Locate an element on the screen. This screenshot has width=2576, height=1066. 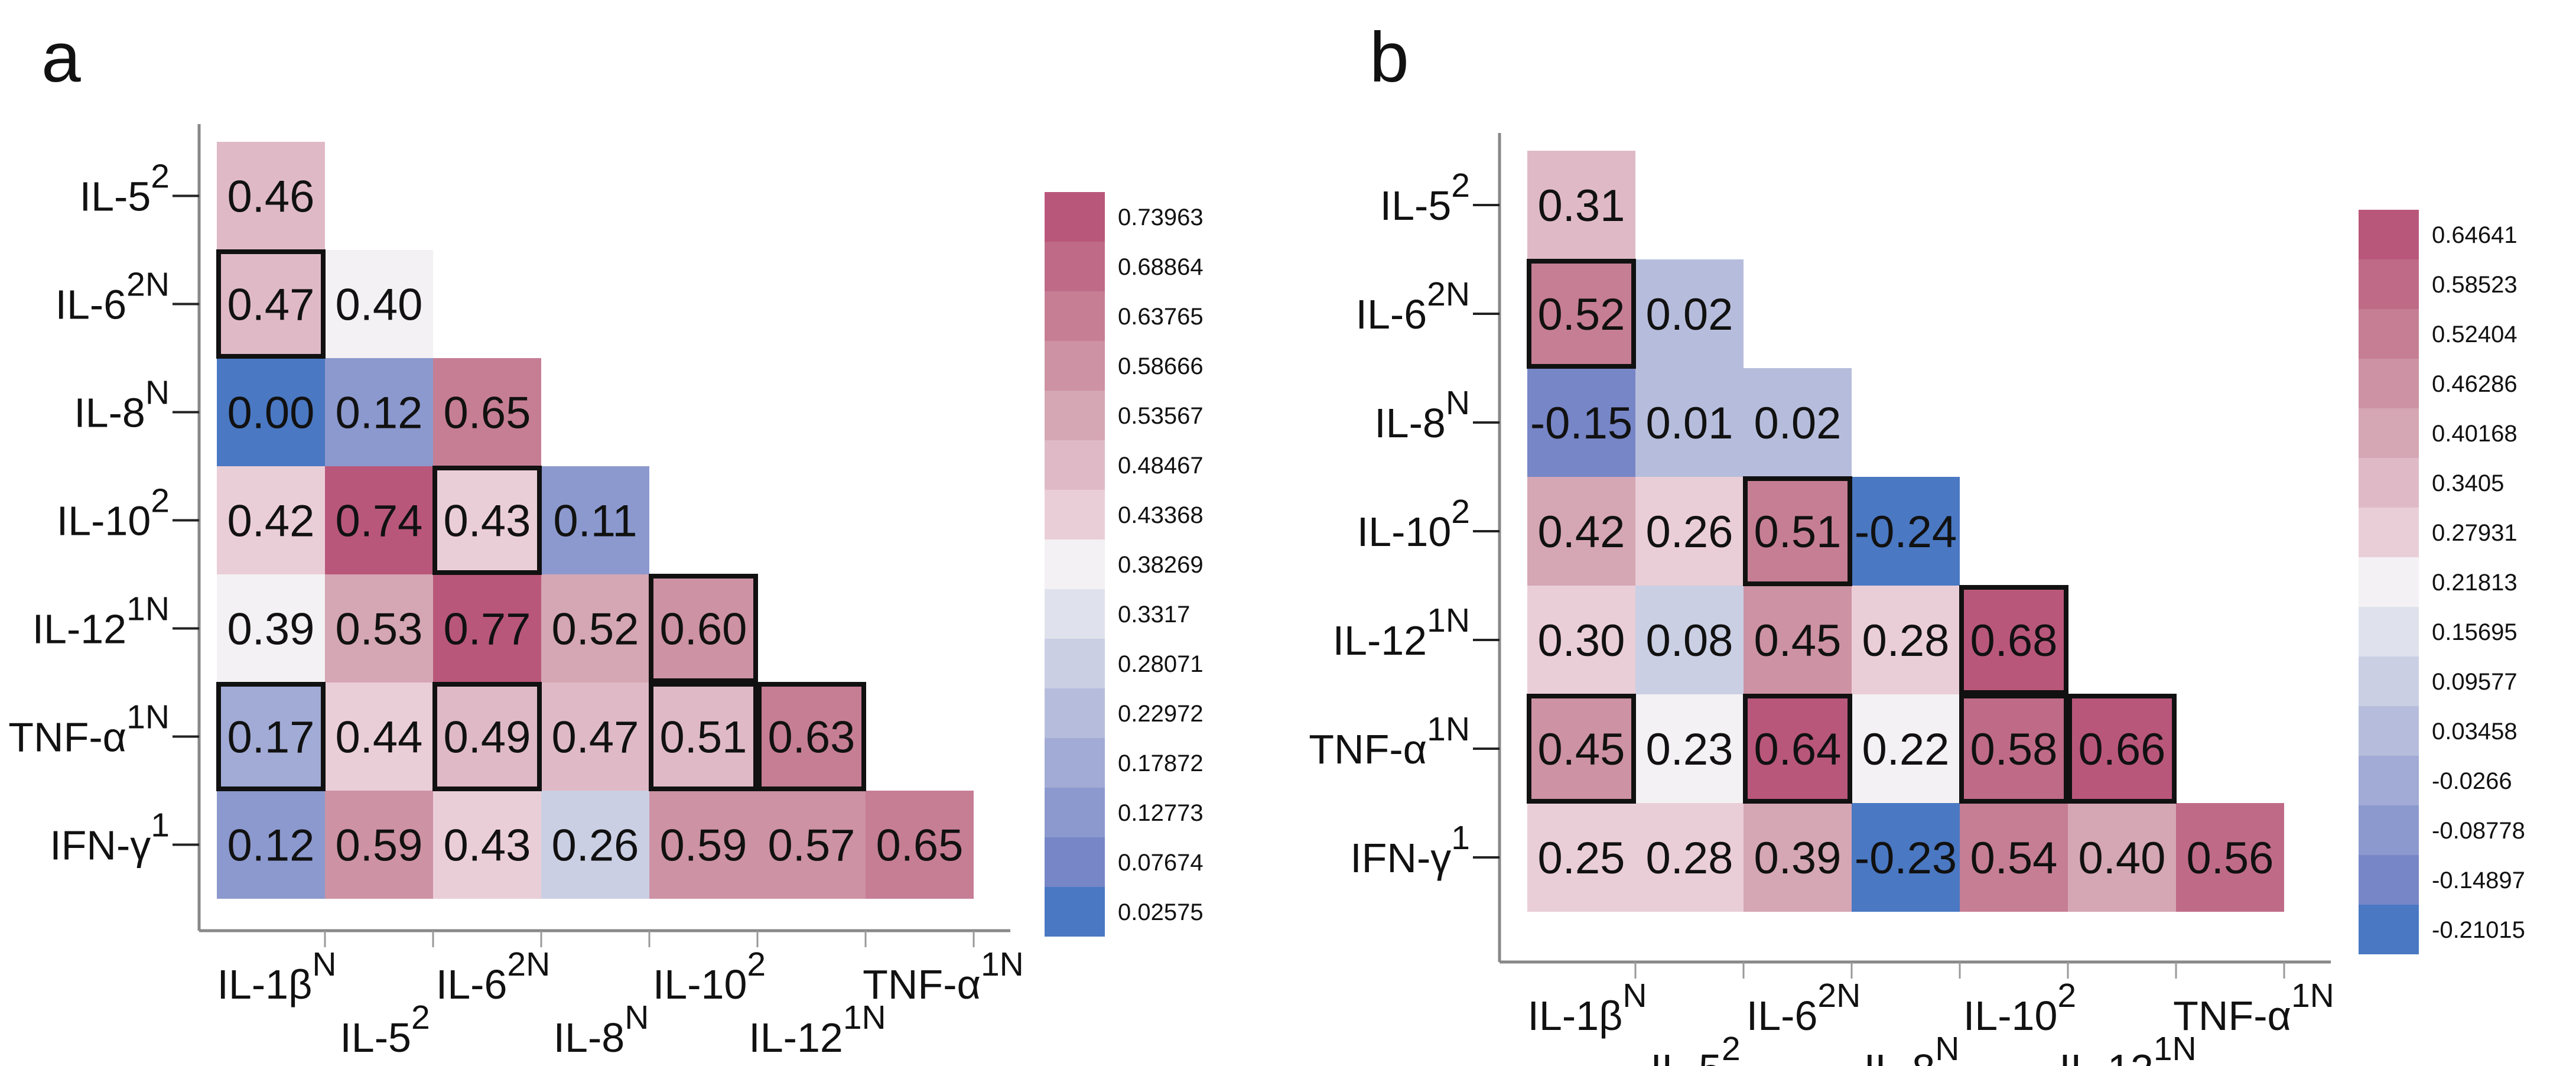
heatmap-b-cell-r3-c3 is located at coordinates (1906, 531).